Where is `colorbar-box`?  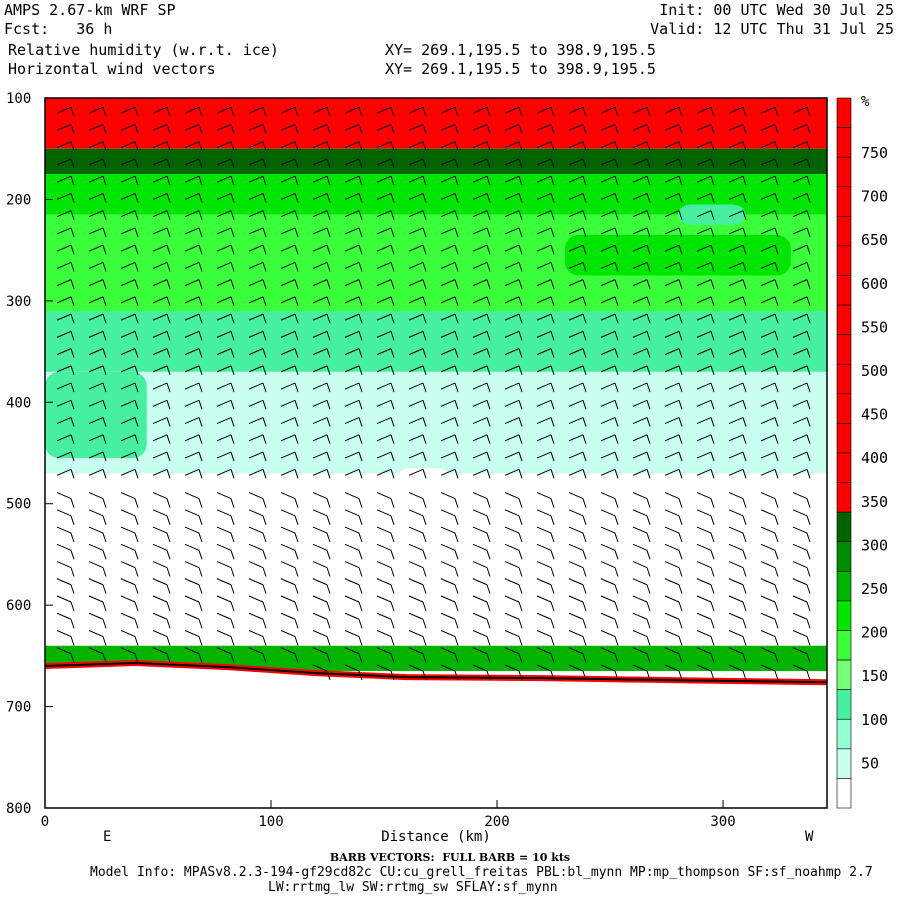 colorbar-box is located at coordinates (844, 349).